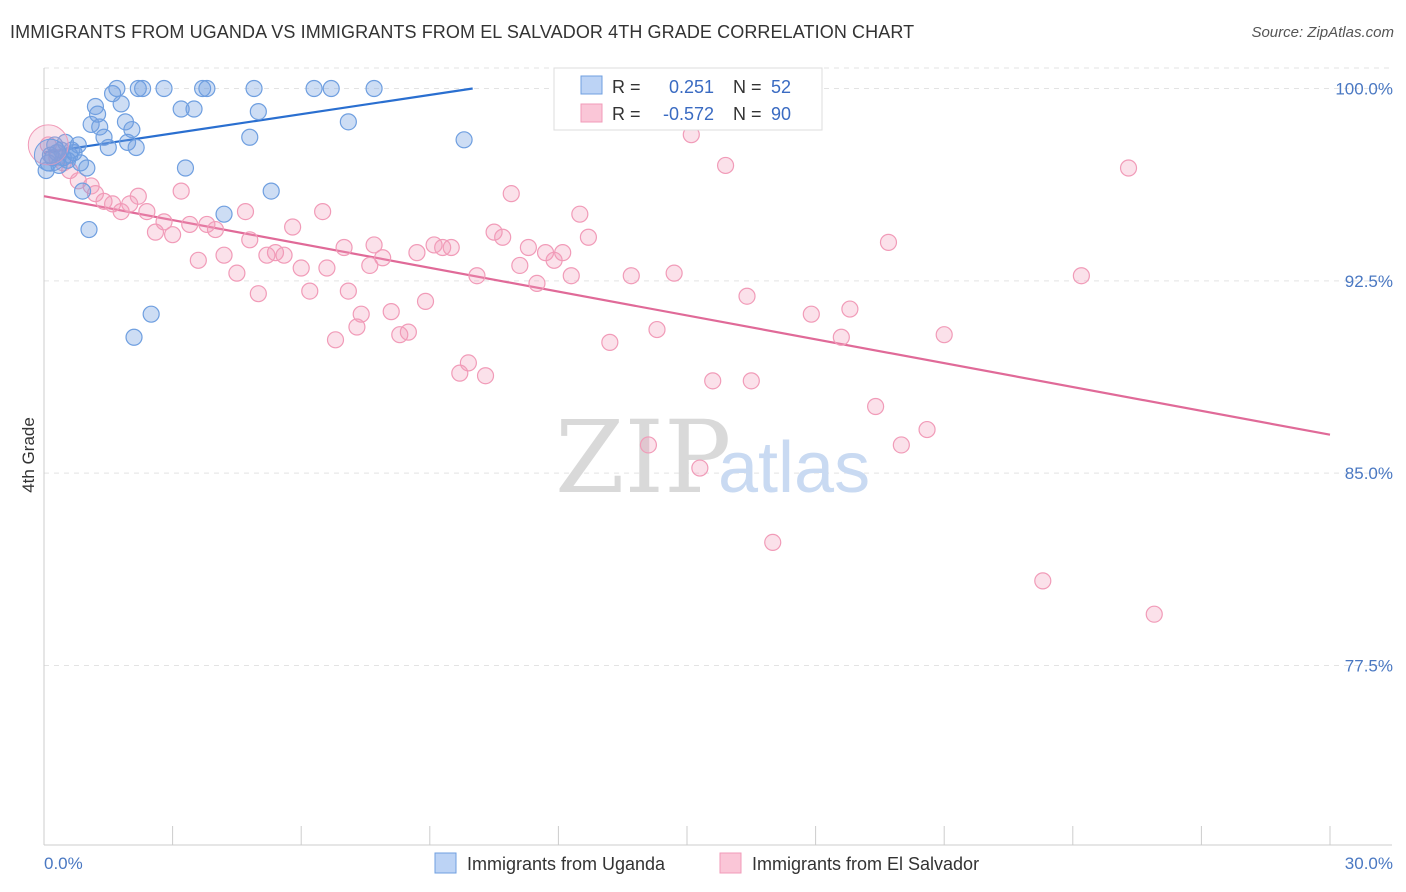 The image size is (1406, 892). I want to click on y-tick-label: 92.5%, so click(1369, 281).